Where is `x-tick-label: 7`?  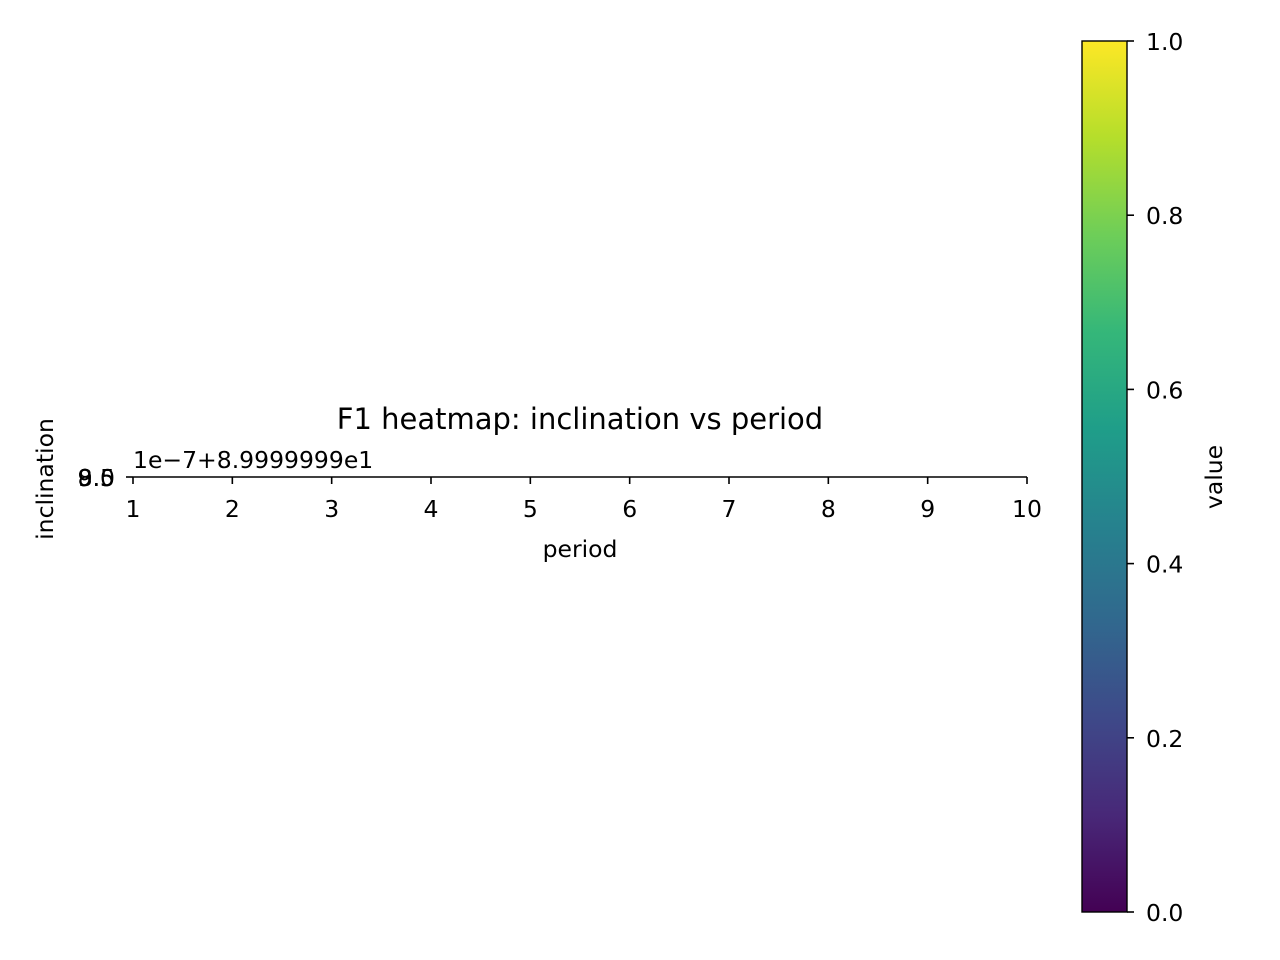 x-tick-label: 7 is located at coordinates (729, 509).